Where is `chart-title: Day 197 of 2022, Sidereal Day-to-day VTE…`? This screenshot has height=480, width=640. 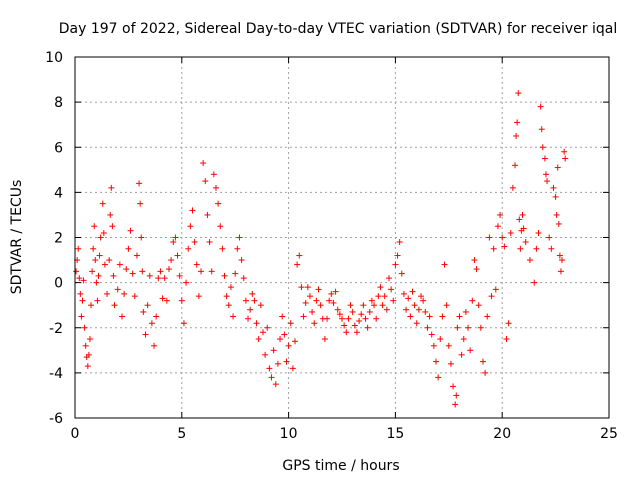 chart-title: Day 197 of 2022, Sidereal Day-to-day VTE… is located at coordinates (338, 29).